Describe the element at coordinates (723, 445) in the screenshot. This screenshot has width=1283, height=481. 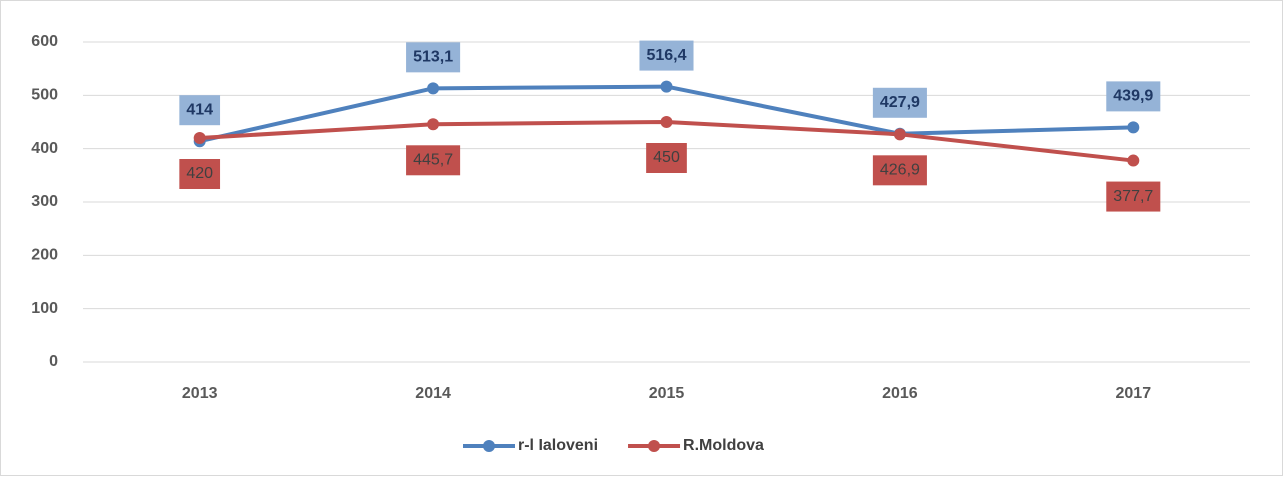
I see `legend-label: R.Moldova` at that location.